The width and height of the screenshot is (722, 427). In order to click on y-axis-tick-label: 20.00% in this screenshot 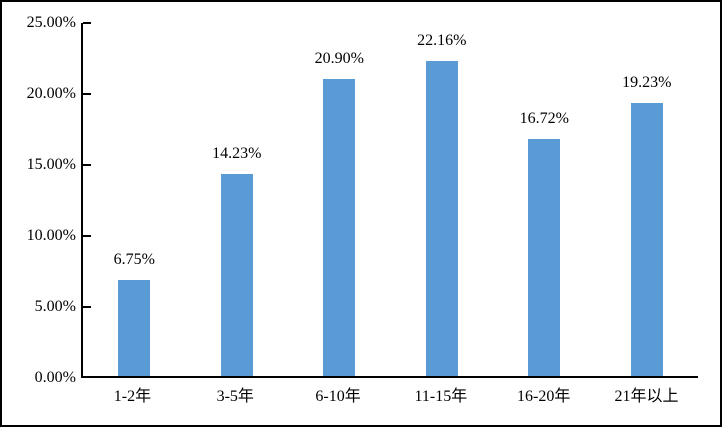, I will do `click(51, 93)`.